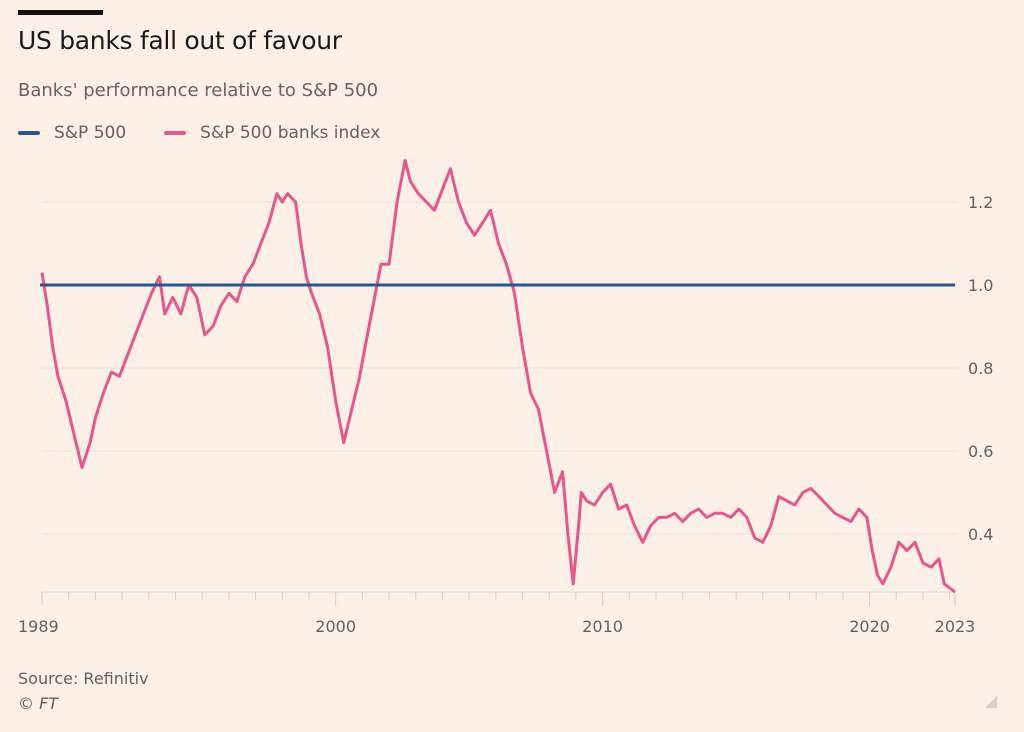 The width and height of the screenshot is (1024, 732). I want to click on x-tick-label: 2020, so click(869, 626).